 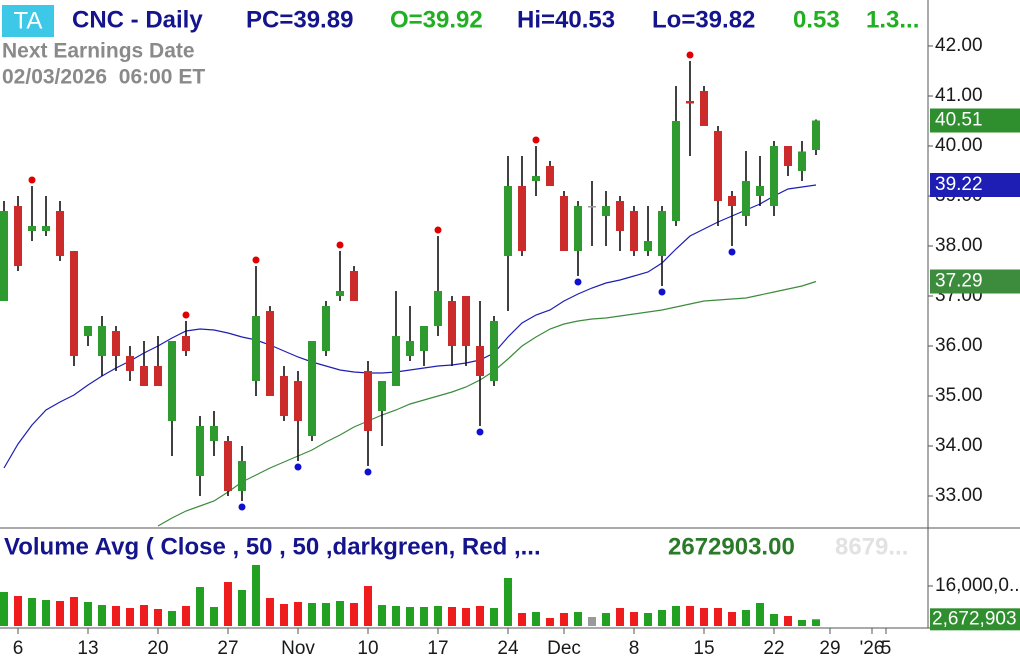 What do you see at coordinates (564, 648) in the screenshot?
I see `x-tick-label: Dec` at bounding box center [564, 648].